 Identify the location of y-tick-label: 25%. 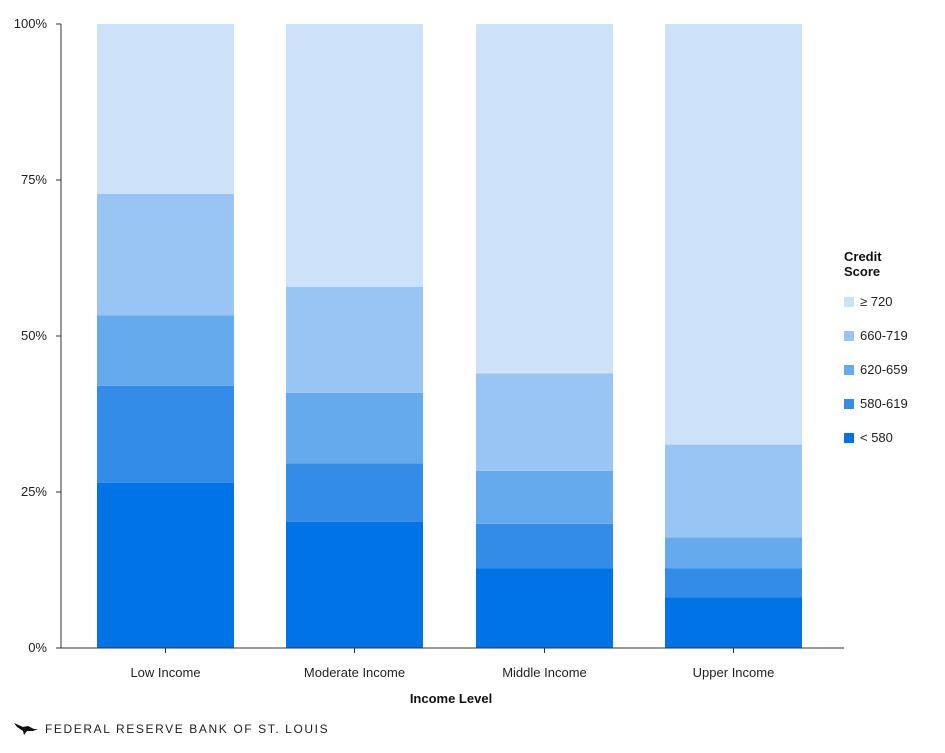
(34, 491).